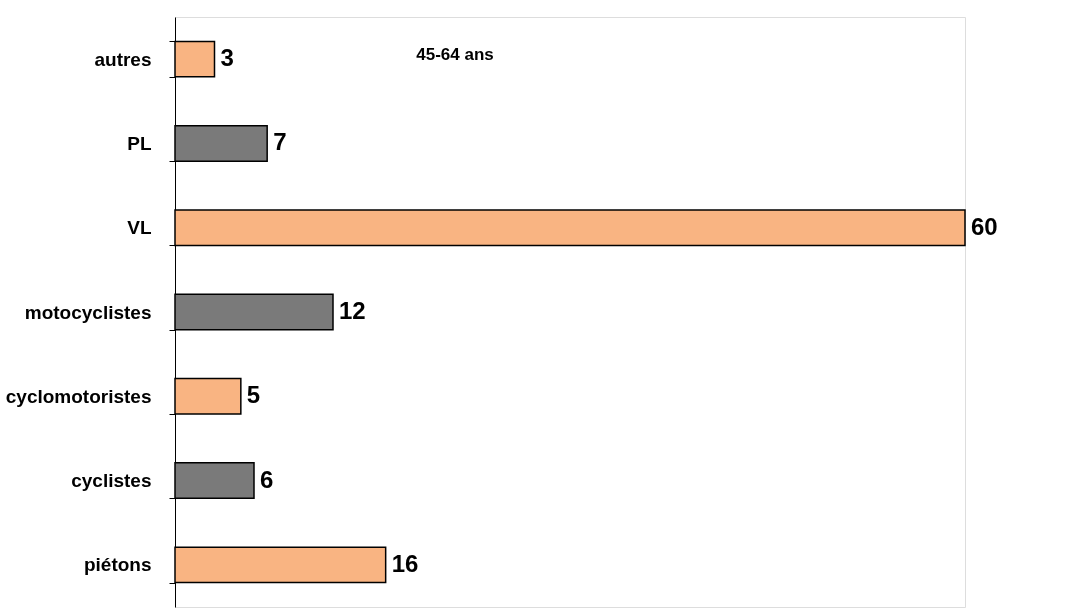 The height and width of the screenshot is (612, 1085). I want to click on data-label: 60, so click(984, 226).